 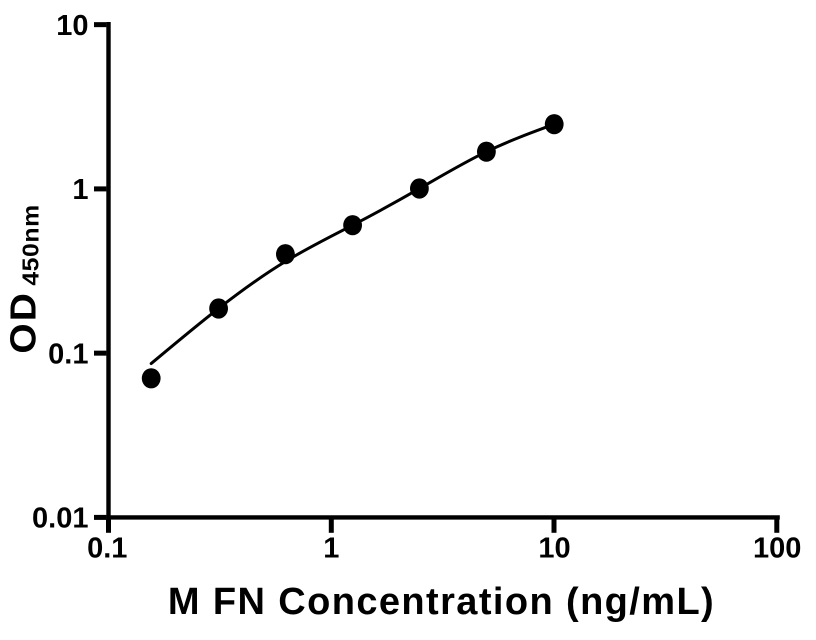 What do you see at coordinates (777, 549) in the screenshot?
I see `svg-text: 100` at bounding box center [777, 549].